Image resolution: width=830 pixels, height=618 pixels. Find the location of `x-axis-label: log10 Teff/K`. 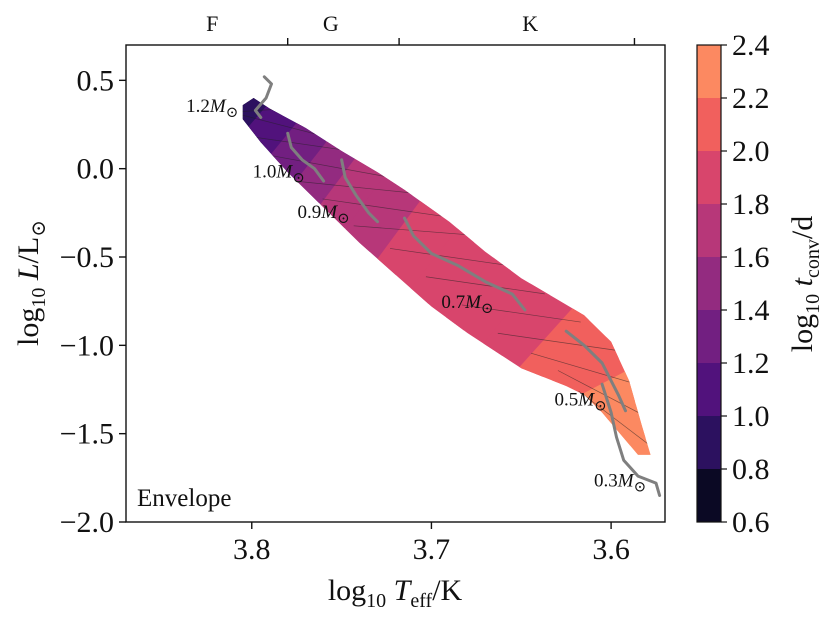

x-axis-label: log10 Teff/K is located at coordinates (395, 593).